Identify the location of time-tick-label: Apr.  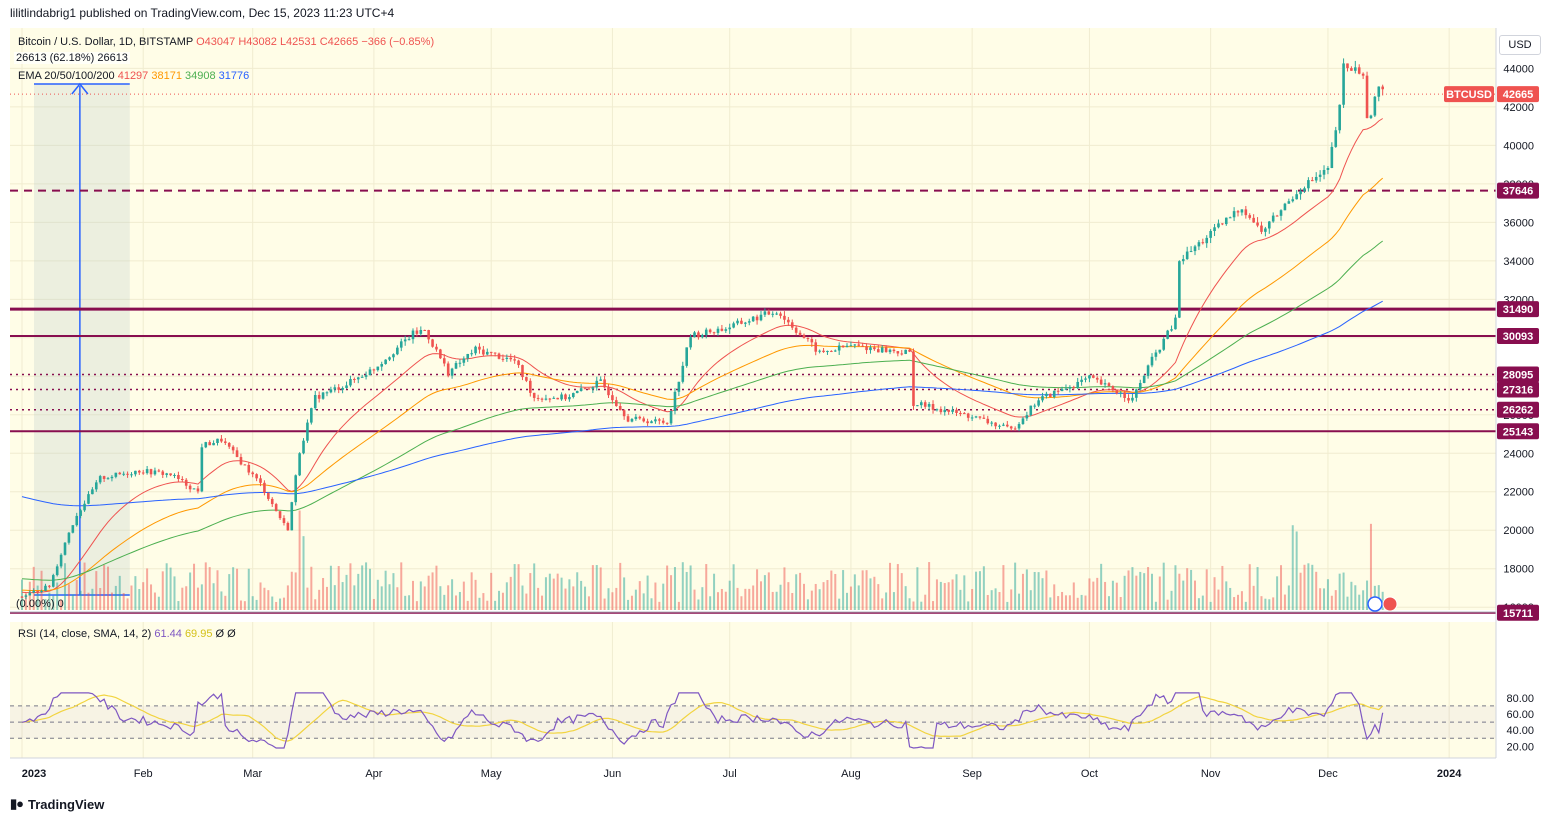
(373, 774).